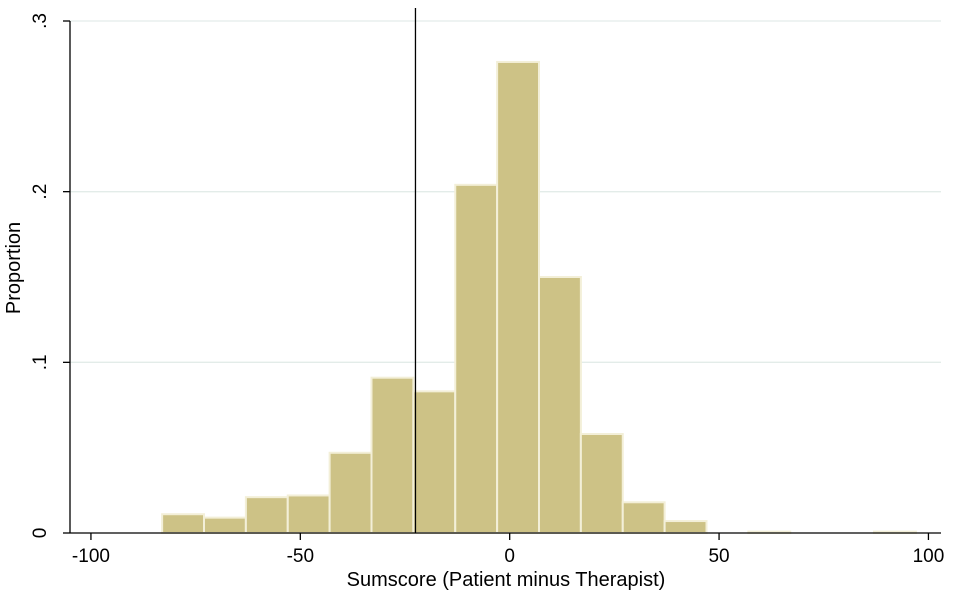 The image size is (953, 601). What do you see at coordinates (40, 533) in the screenshot?
I see `y-tick-label: 0` at bounding box center [40, 533].